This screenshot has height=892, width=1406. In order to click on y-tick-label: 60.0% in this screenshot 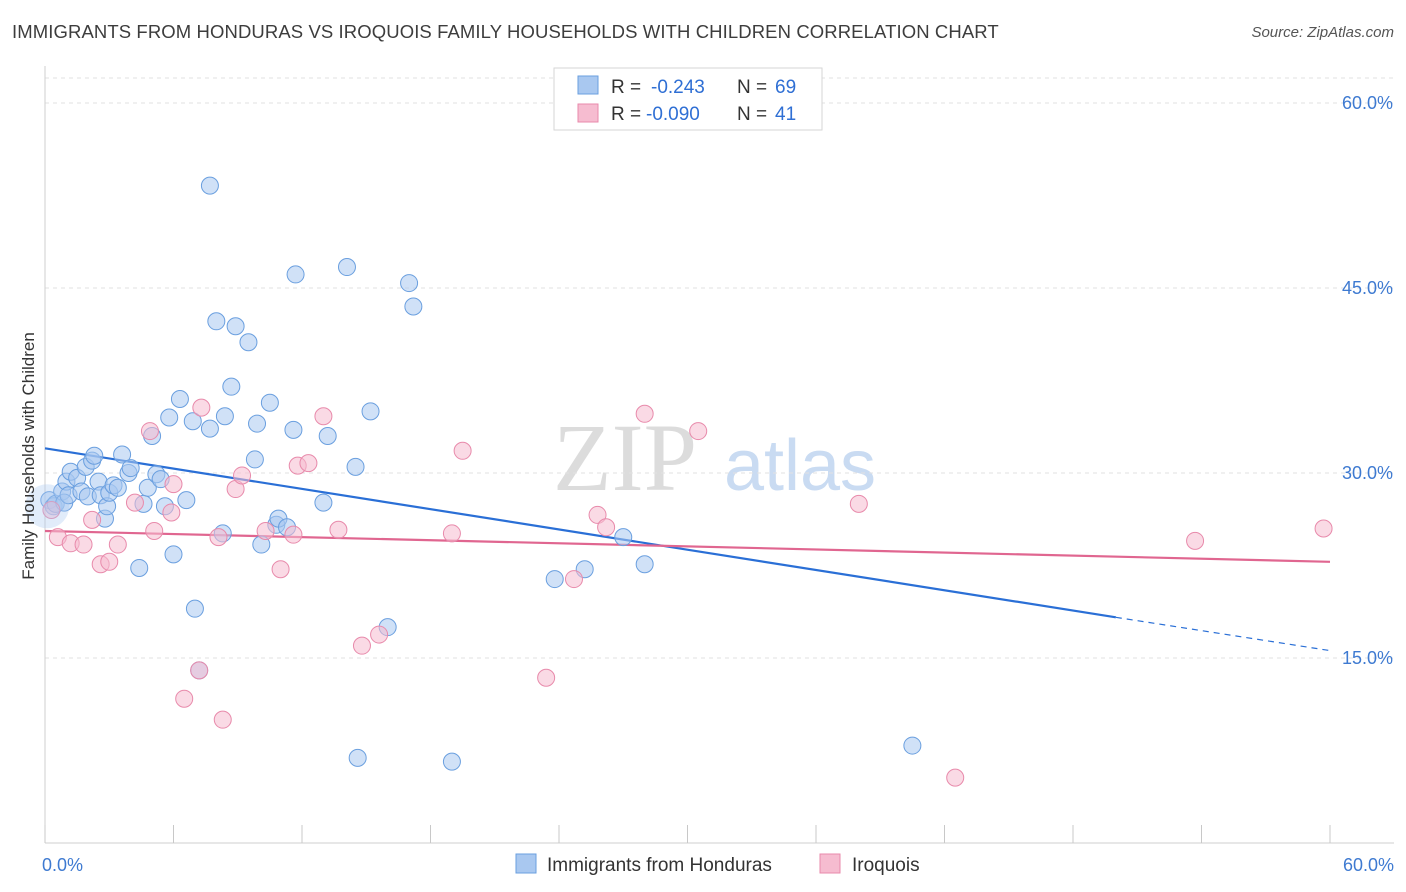, I will do `click(1367, 103)`.